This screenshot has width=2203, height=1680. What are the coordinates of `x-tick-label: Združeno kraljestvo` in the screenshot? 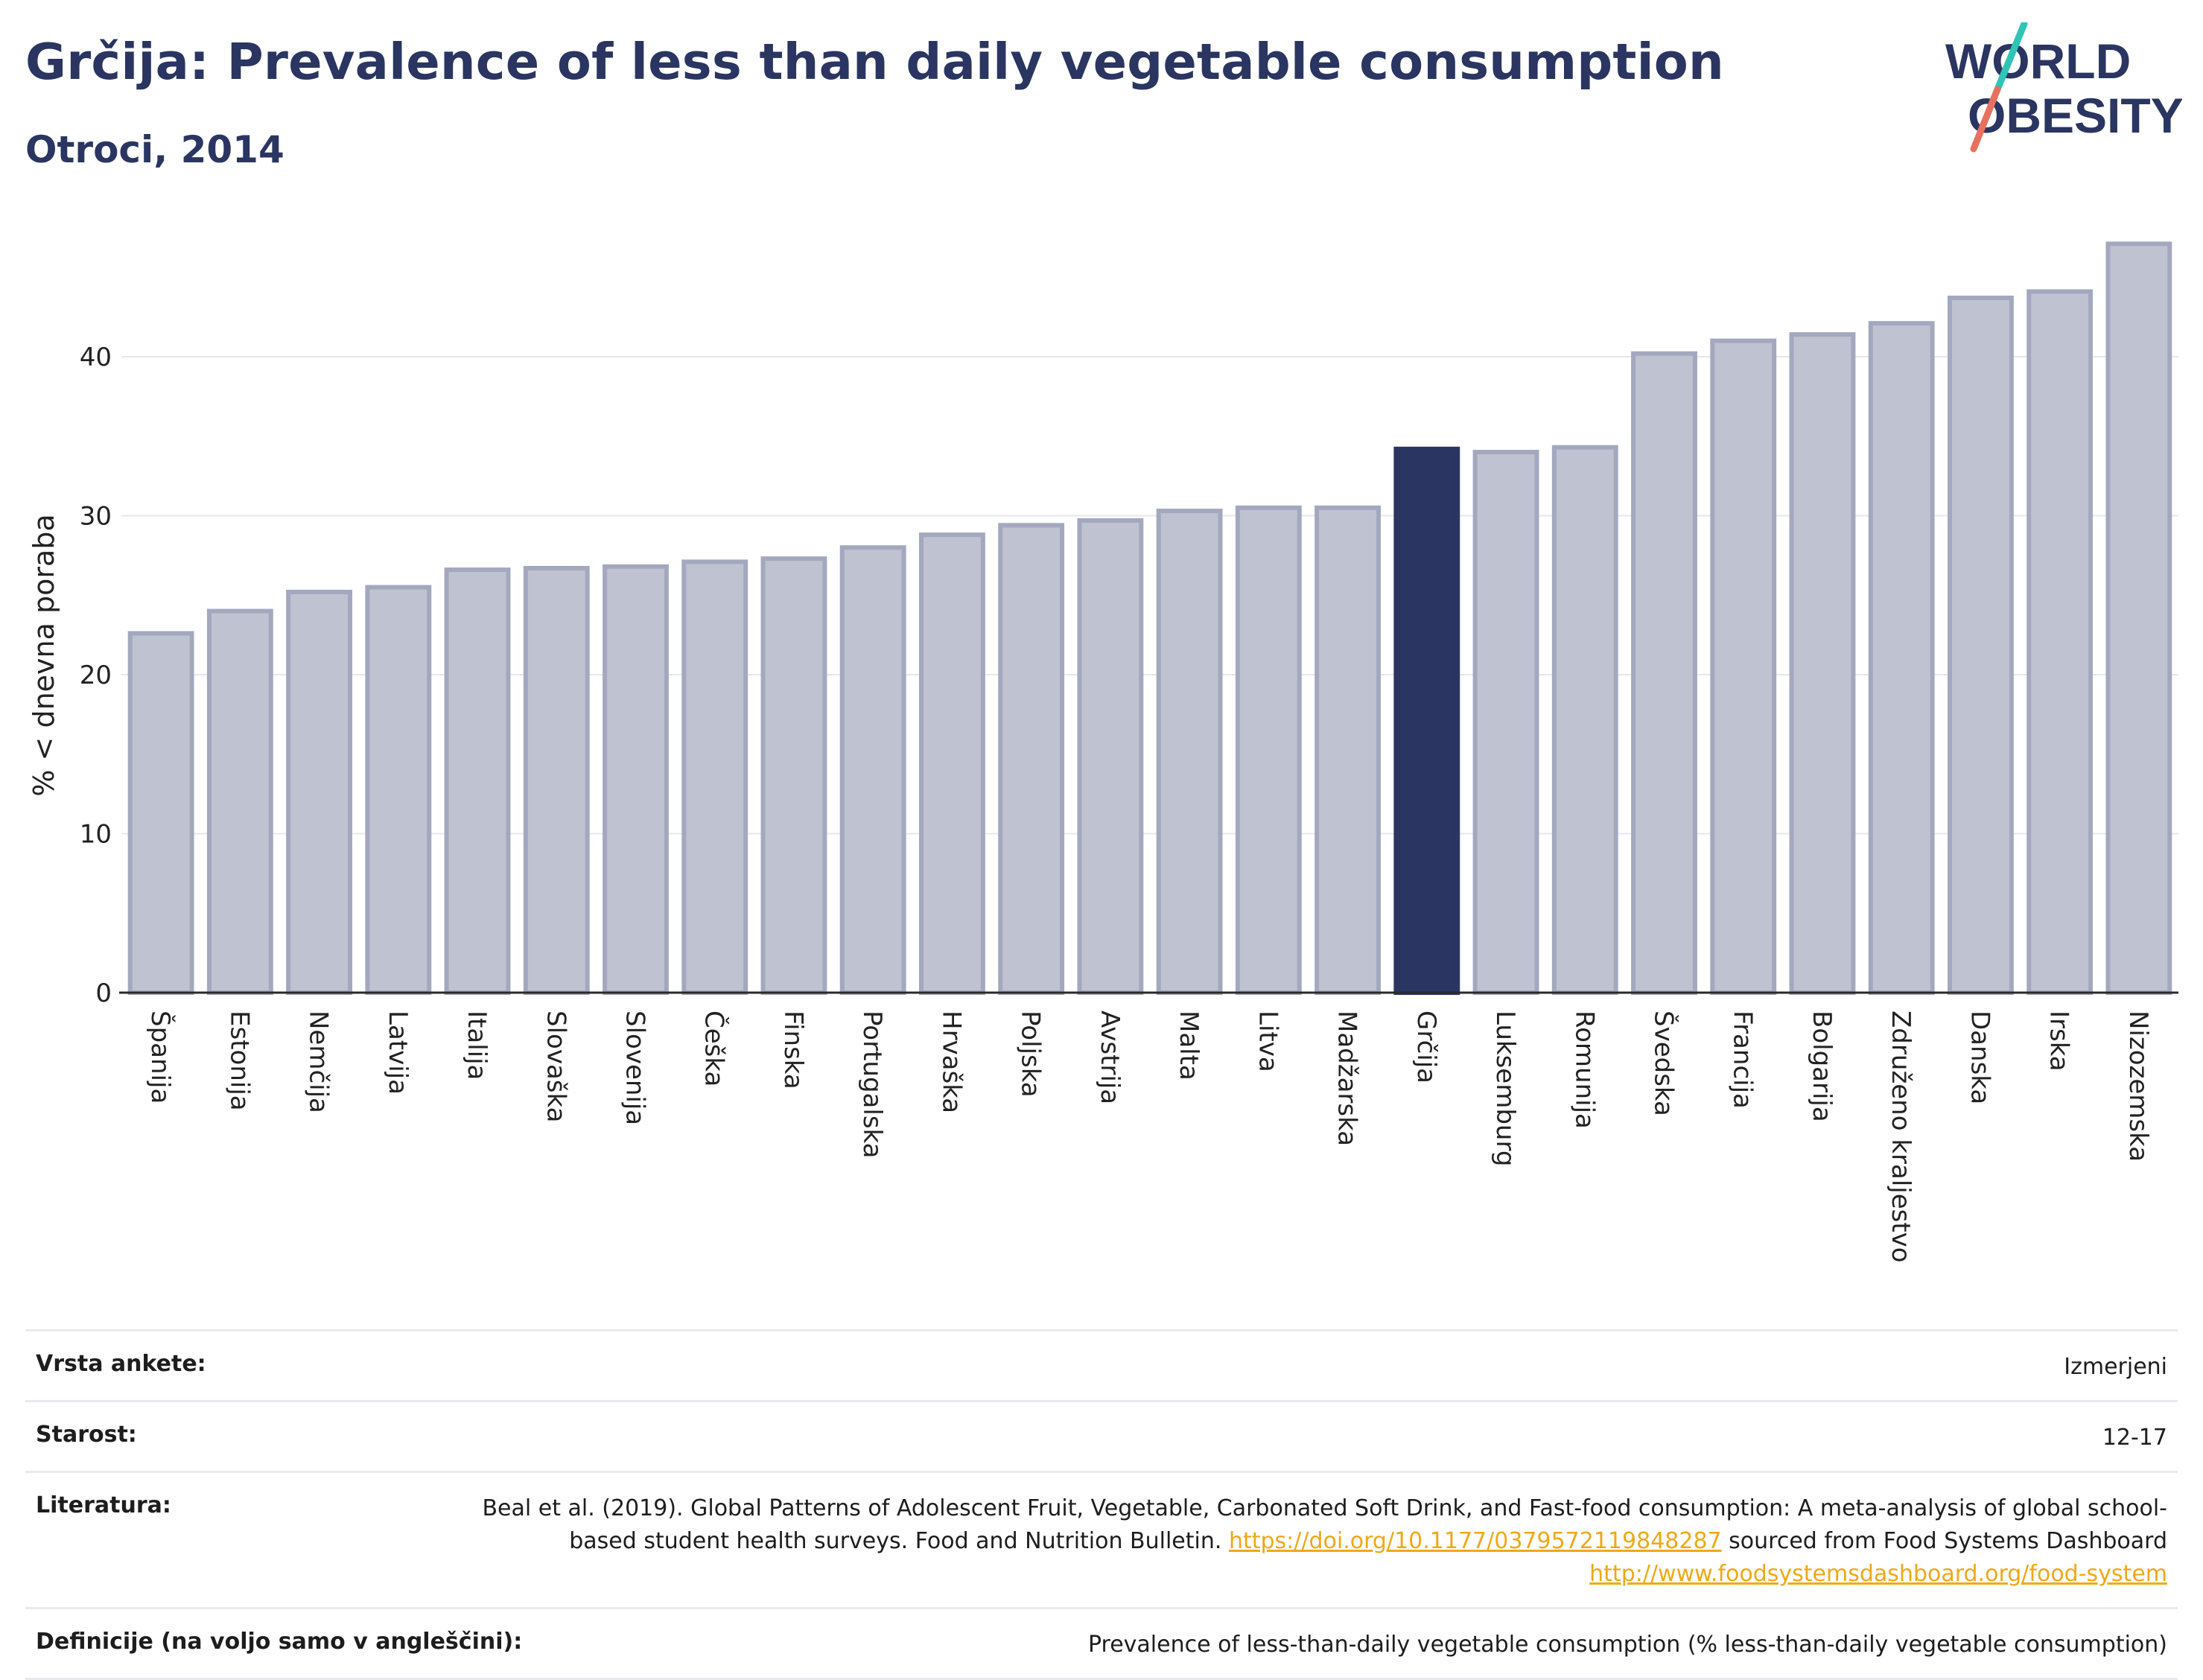 It's located at (1901, 1137).